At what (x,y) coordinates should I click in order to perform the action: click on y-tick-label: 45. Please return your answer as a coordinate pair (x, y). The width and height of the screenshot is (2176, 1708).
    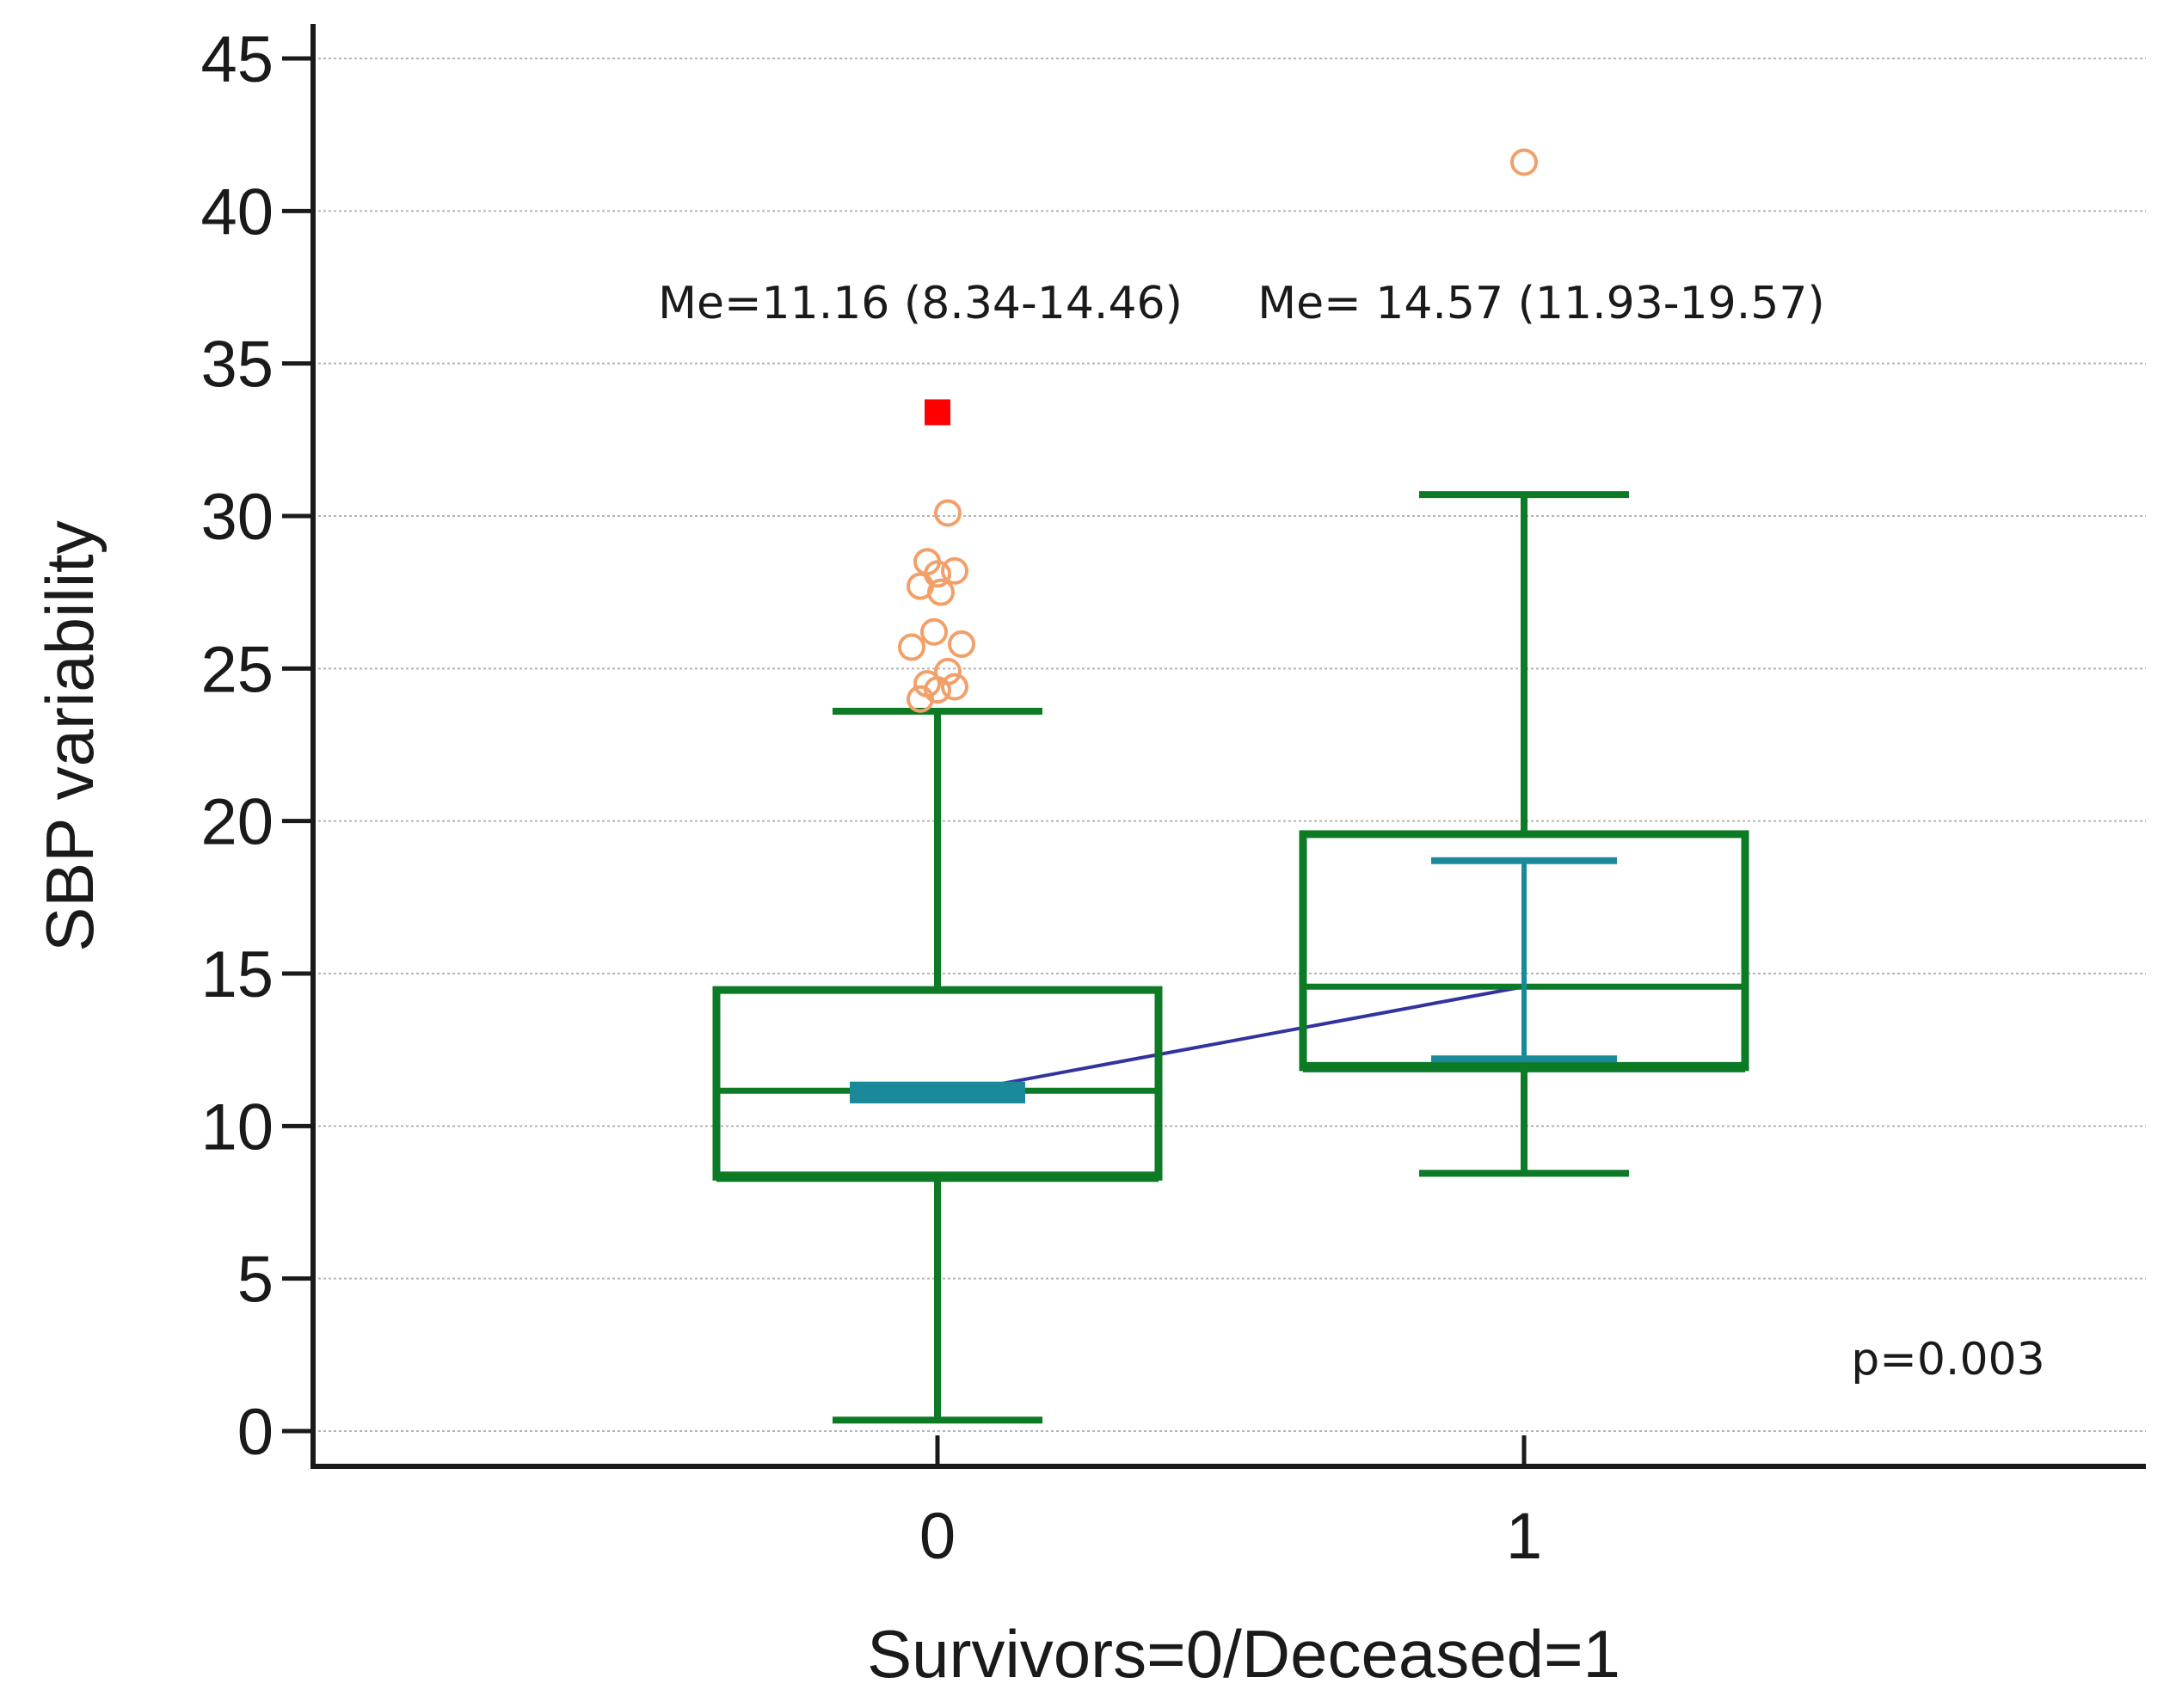
    Looking at the image, I should click on (237, 60).